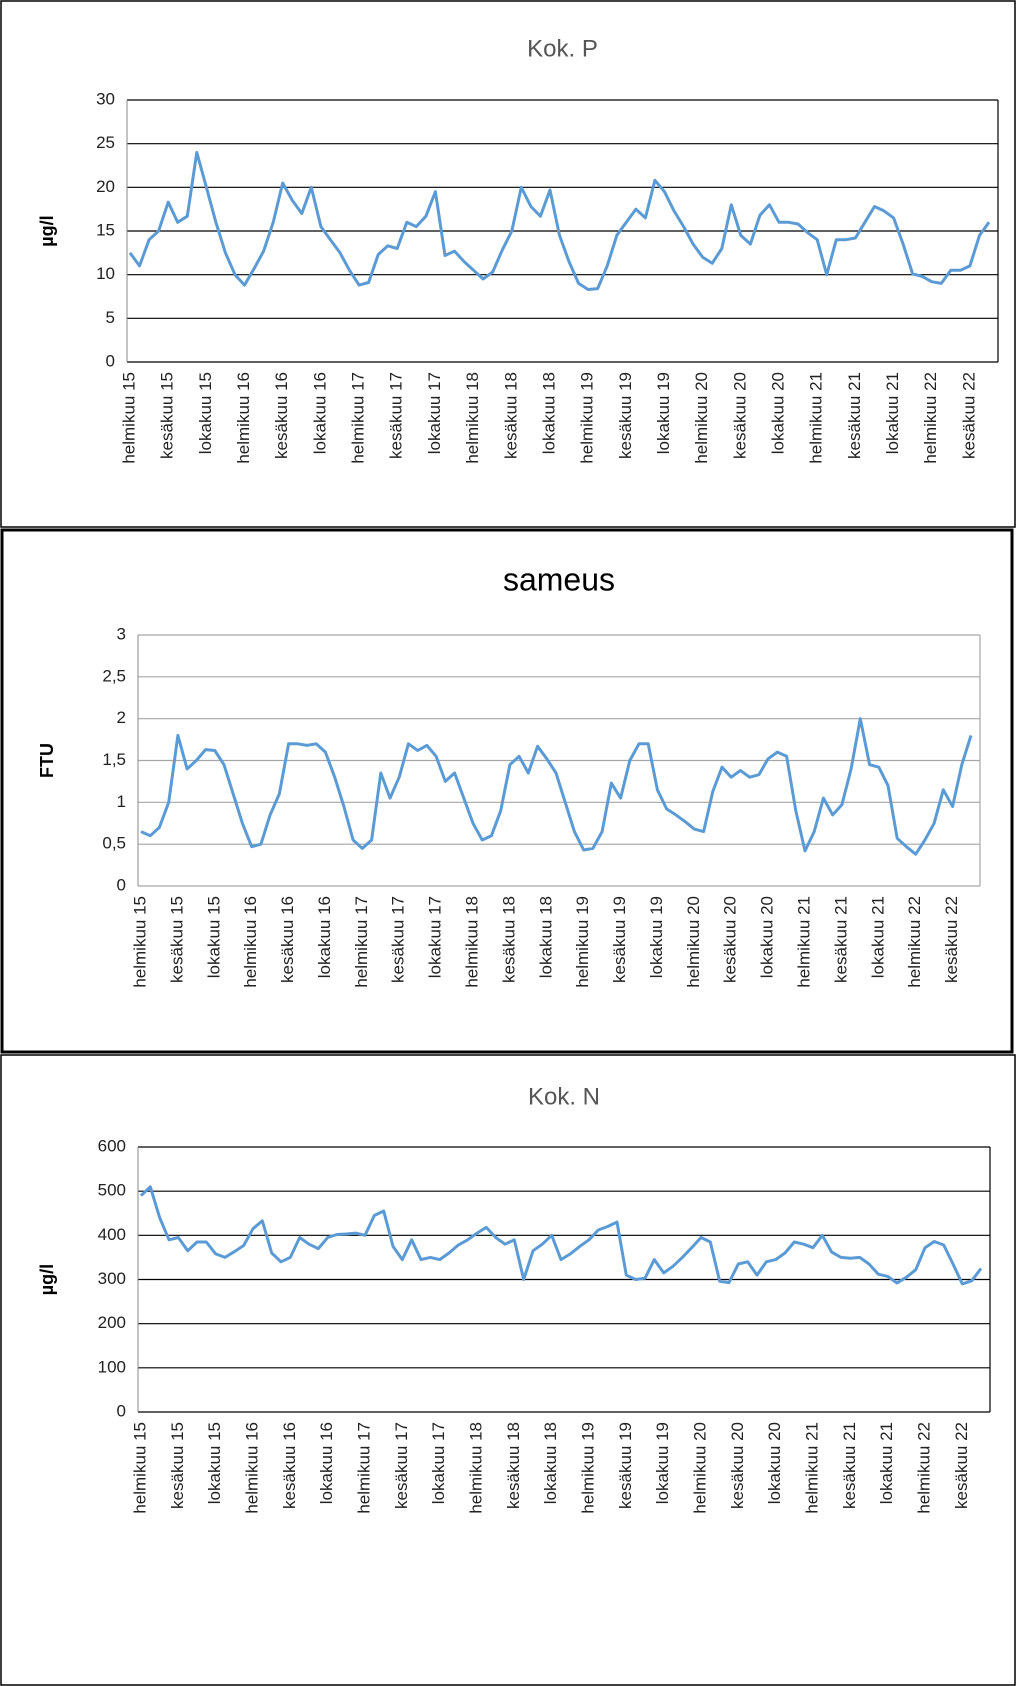  Describe the element at coordinates (105, 98) in the screenshot. I see `y-tick-label: 30` at that location.